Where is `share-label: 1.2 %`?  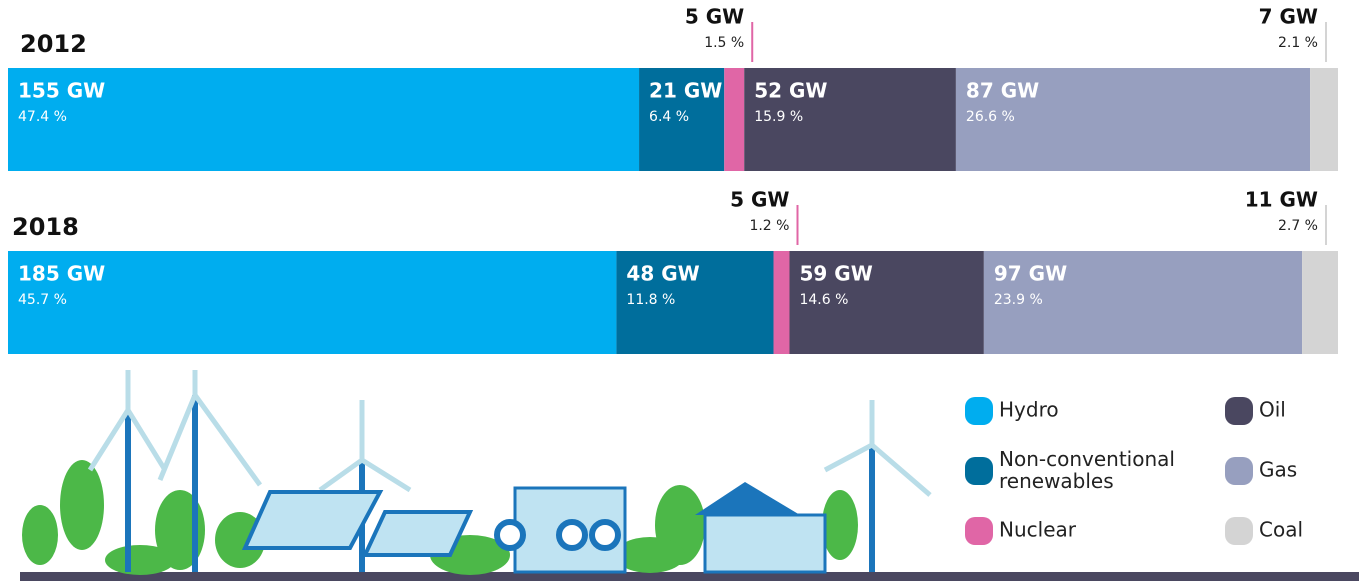
share-label: 1.2 % is located at coordinates (769, 226).